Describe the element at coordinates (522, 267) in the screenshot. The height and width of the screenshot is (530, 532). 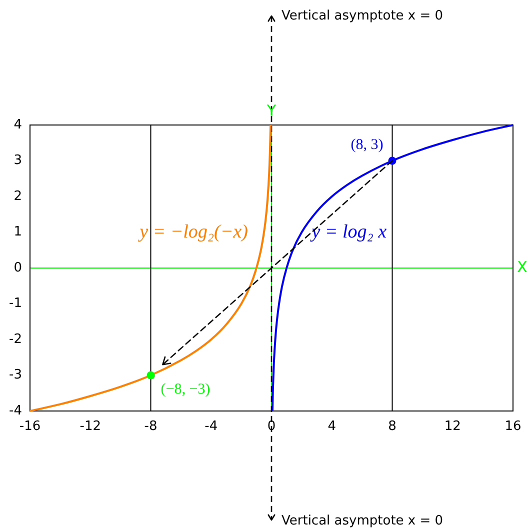
I see `x-axis-title: X` at that location.